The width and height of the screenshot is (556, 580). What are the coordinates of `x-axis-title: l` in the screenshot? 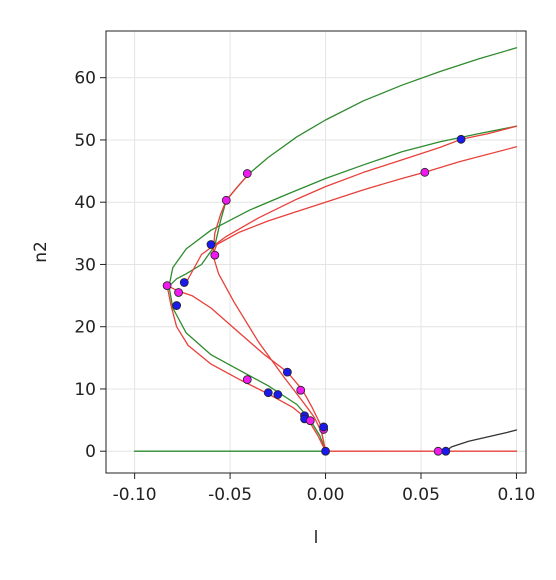 It's located at (316, 538).